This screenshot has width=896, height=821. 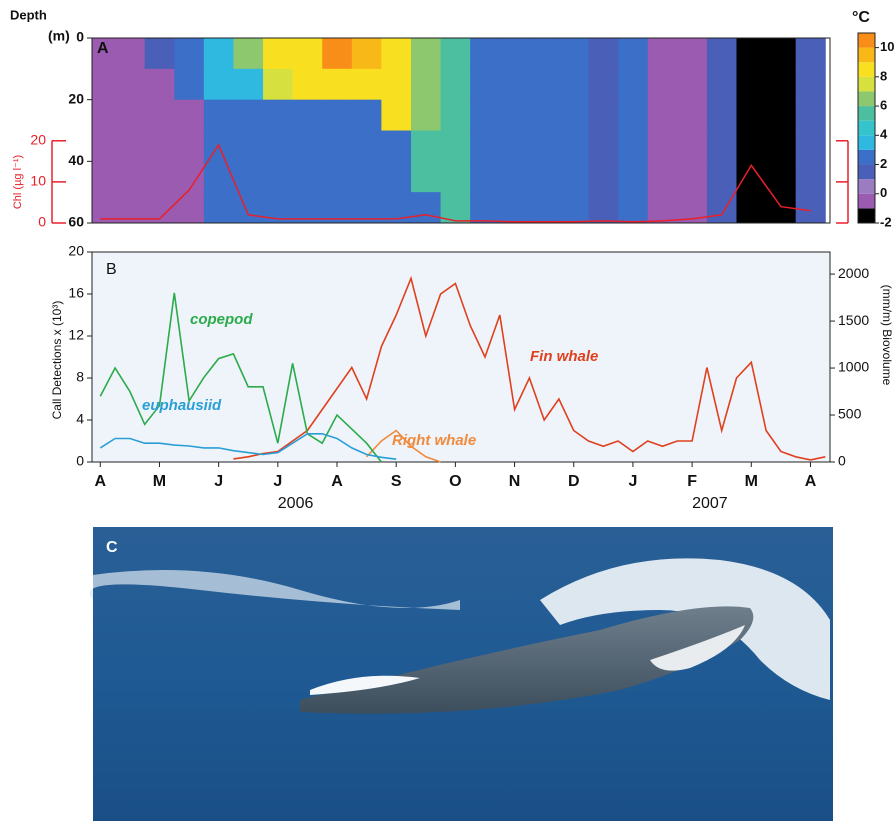 What do you see at coordinates (564, 356) in the screenshot?
I see `series-label: Fin whale` at bounding box center [564, 356].